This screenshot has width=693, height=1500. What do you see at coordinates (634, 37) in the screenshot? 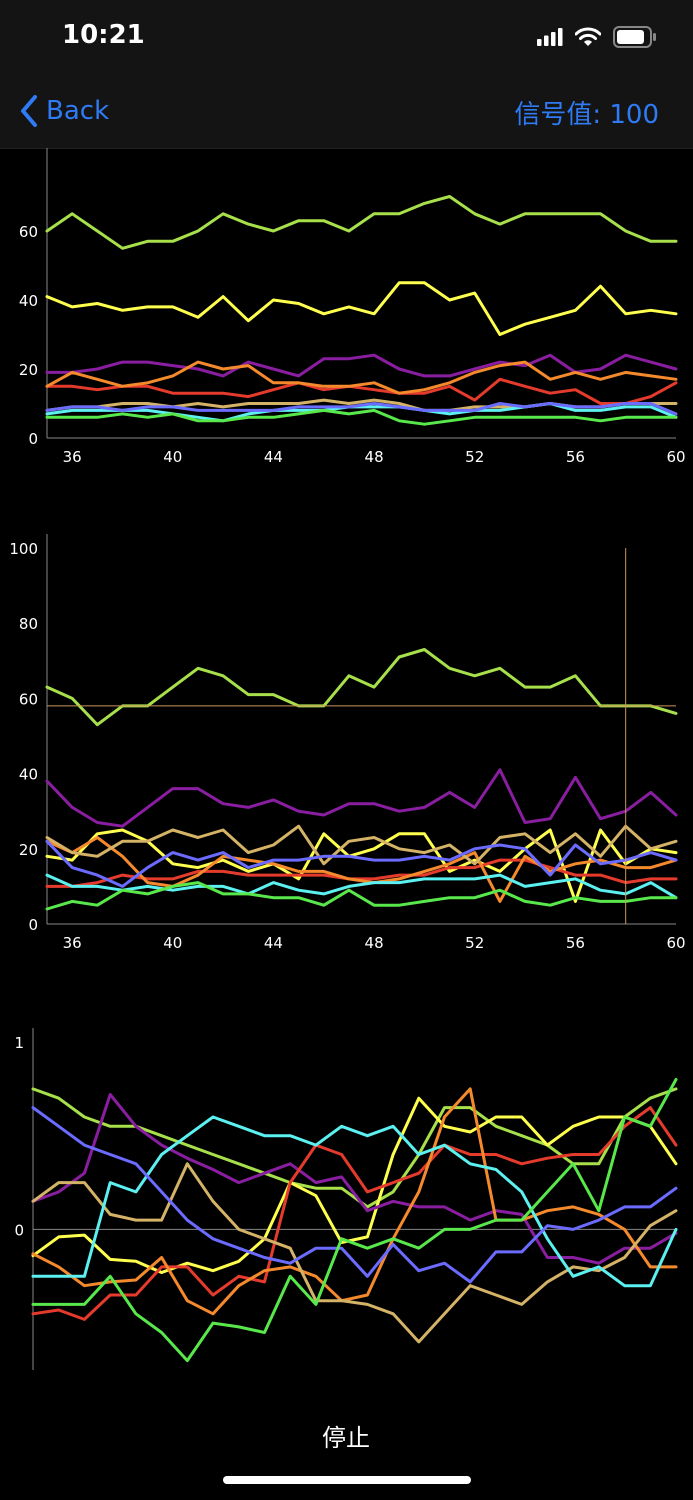
I see `battery-icon` at bounding box center [634, 37].